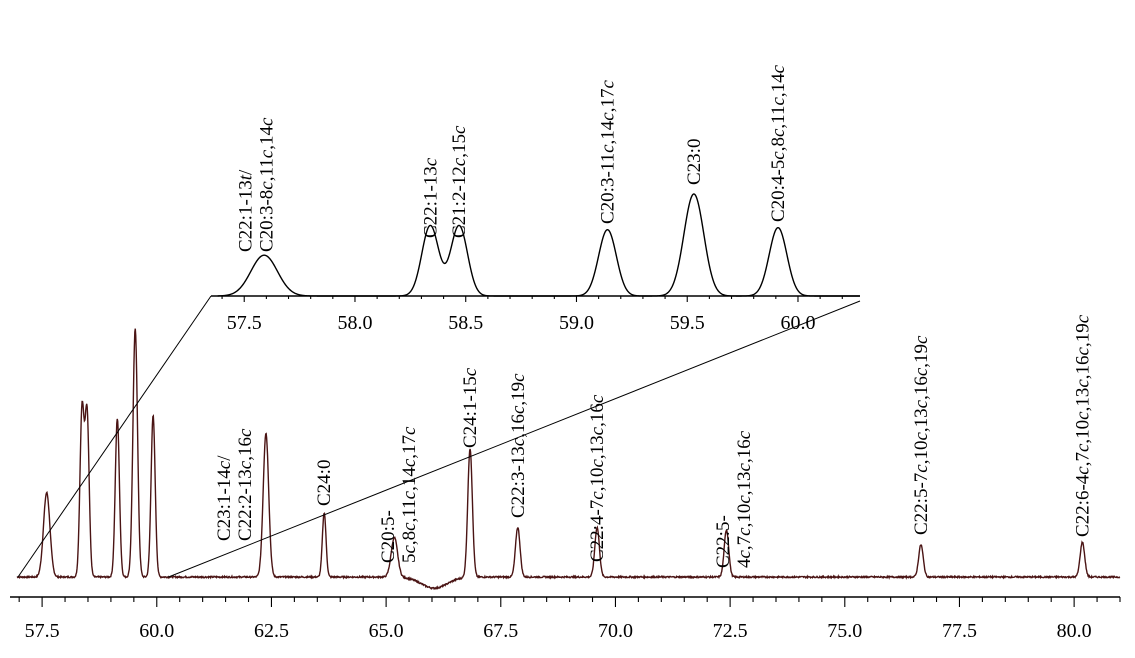  I want to click on main-peak-label-line: C22:5-, so click(723, 541).